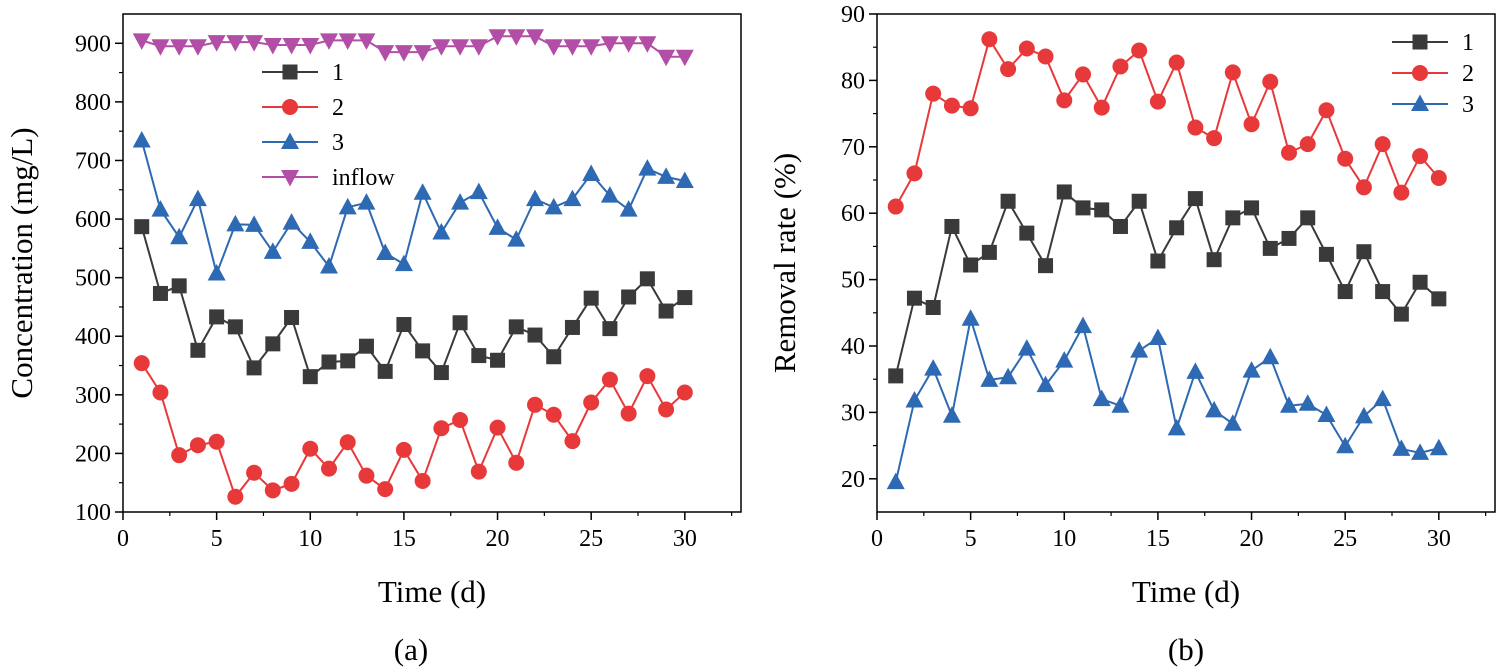 This screenshot has height=670, width=1500. What do you see at coordinates (93, 44) in the screenshot?
I see `y-tick-label: 900` at bounding box center [93, 44].